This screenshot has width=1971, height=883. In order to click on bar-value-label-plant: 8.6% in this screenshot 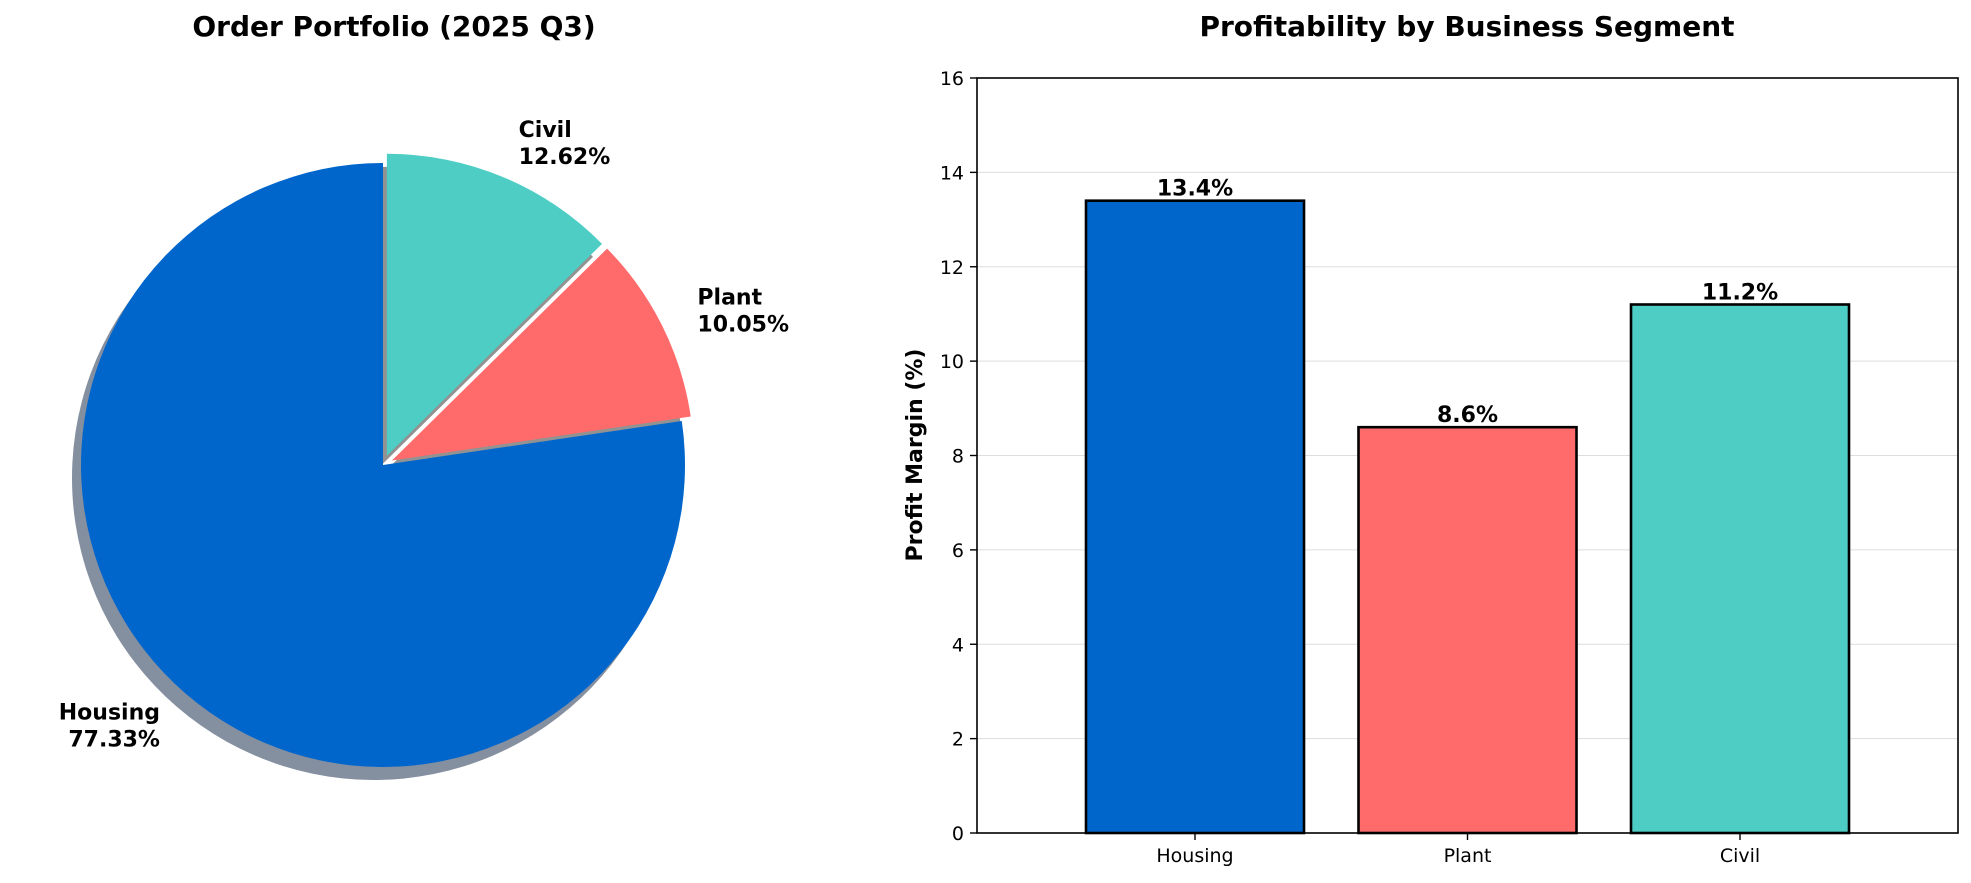, I will do `click(1467, 415)`.